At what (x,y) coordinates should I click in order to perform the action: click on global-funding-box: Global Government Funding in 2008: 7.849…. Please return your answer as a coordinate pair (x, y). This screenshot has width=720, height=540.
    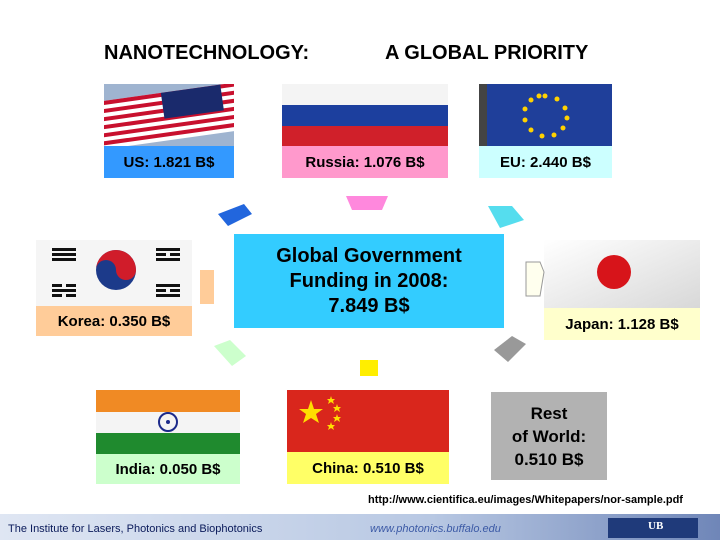
    Looking at the image, I should click on (369, 281).